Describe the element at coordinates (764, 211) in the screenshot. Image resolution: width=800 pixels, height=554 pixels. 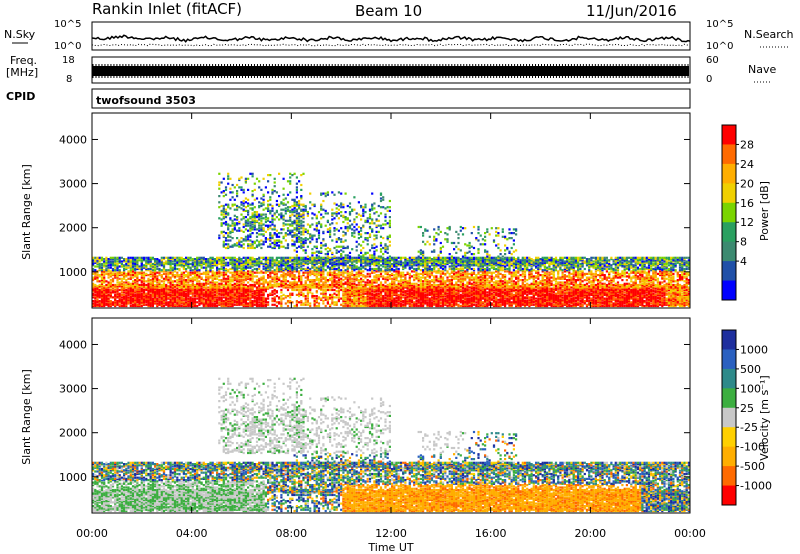
I see `power-colorbar-label: Power [dB]` at that location.